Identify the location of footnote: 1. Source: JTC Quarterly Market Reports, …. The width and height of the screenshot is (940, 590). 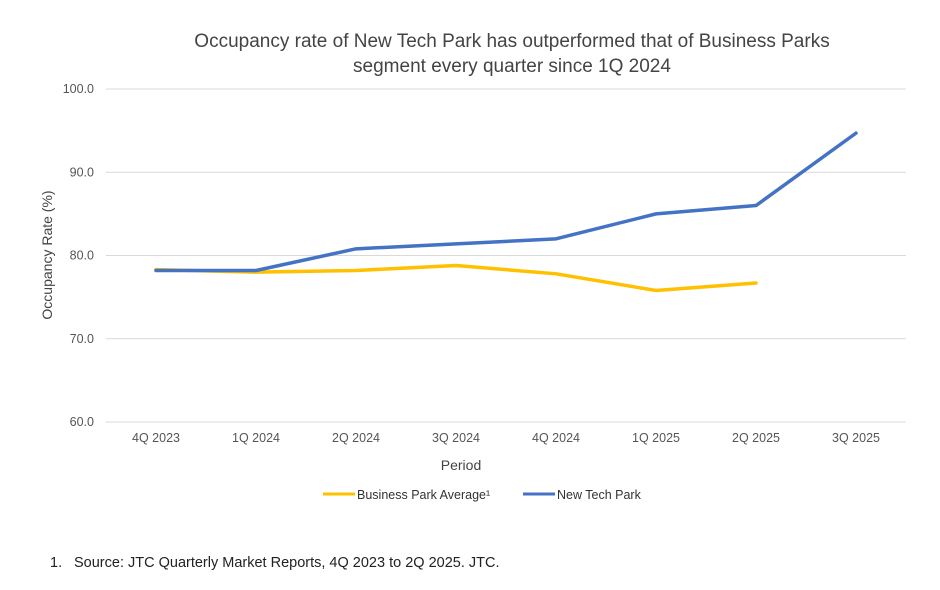
(275, 563).